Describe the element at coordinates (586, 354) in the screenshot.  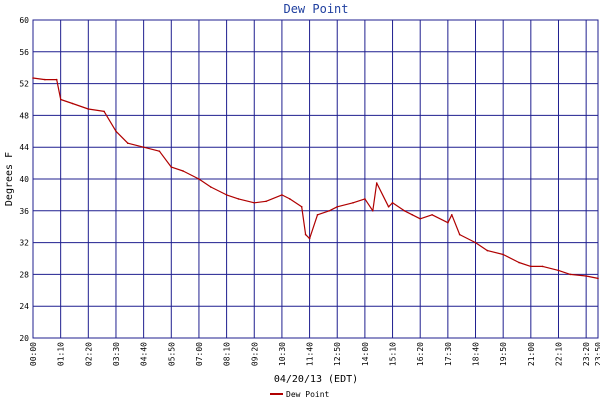
I see `x-tick-label: 23:20` at that location.